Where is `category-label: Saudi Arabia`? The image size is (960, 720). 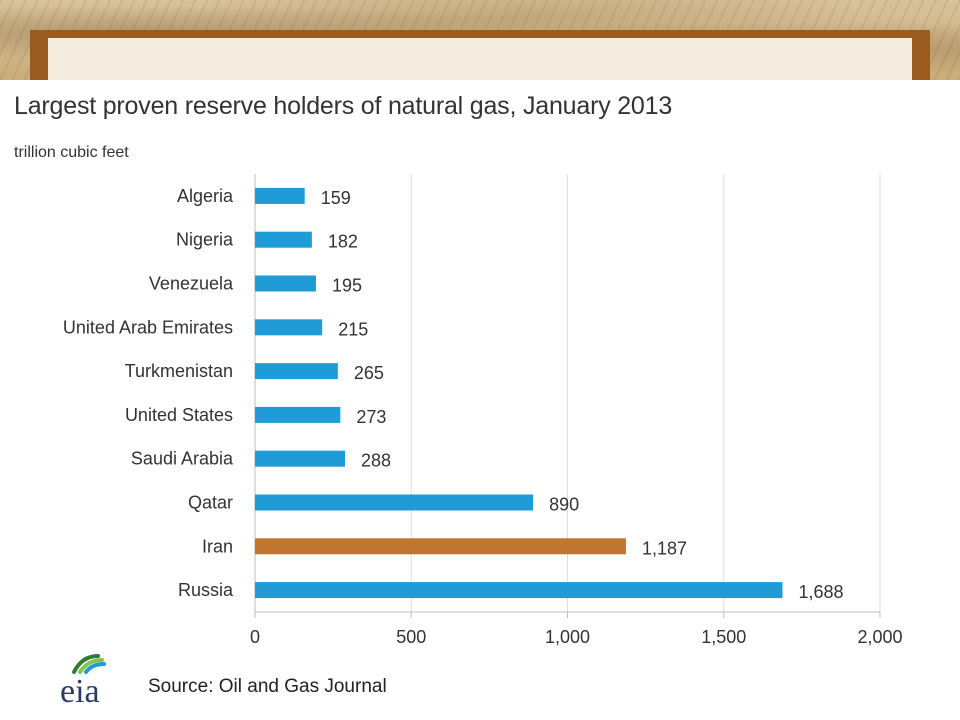
category-label: Saudi Arabia is located at coordinates (182, 459).